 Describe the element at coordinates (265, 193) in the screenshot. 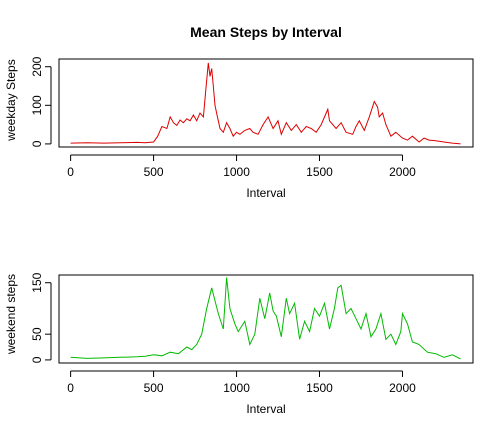

I see `weekday-x-axis-label: Interval` at that location.